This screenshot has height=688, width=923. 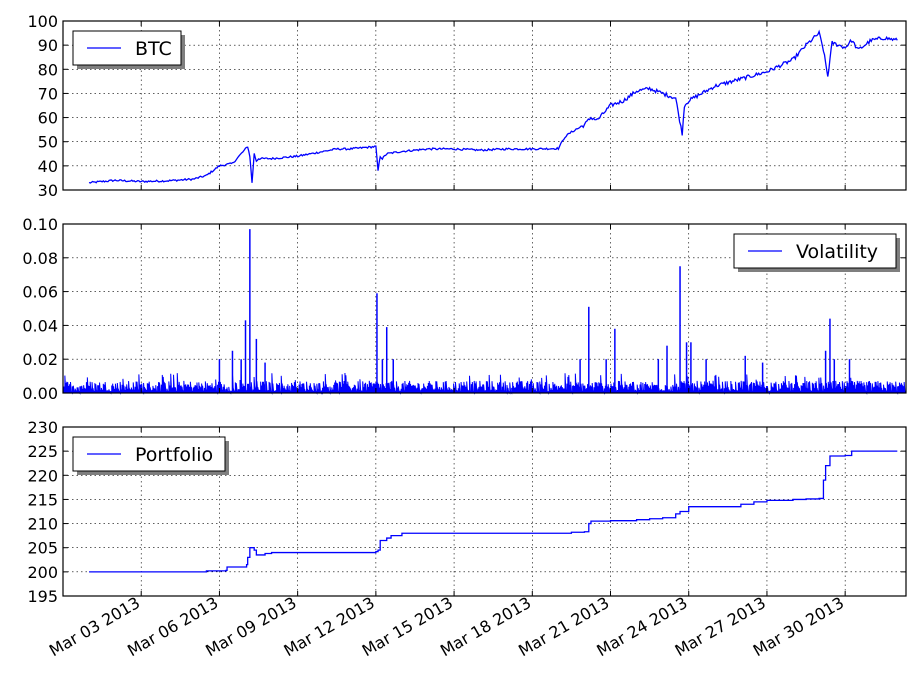 What do you see at coordinates (484, 384) in the screenshot?
I see `volatility-noise-line` at bounding box center [484, 384].